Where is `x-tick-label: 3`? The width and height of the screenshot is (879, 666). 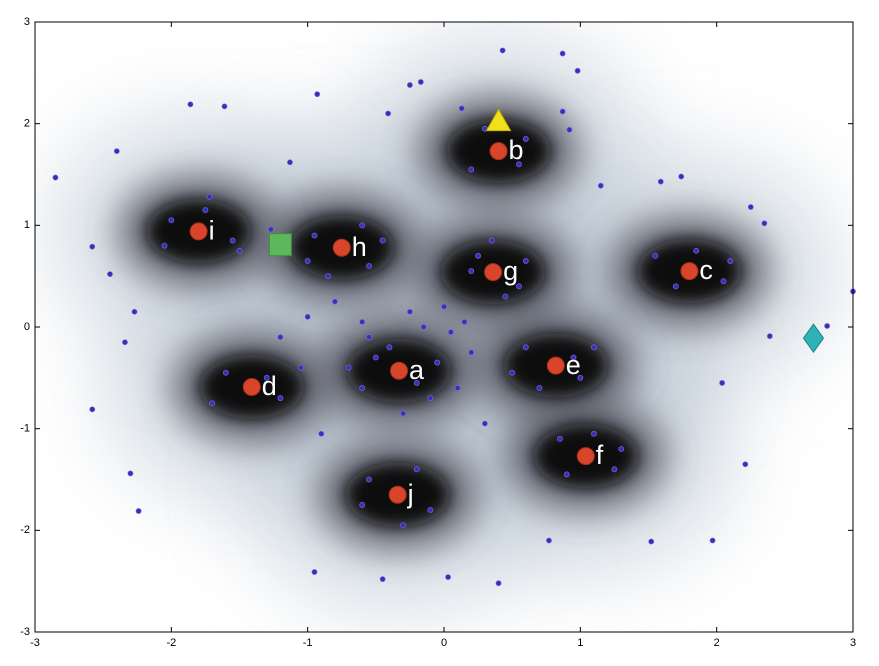
x-tick-label: 3 is located at coordinates (853, 643).